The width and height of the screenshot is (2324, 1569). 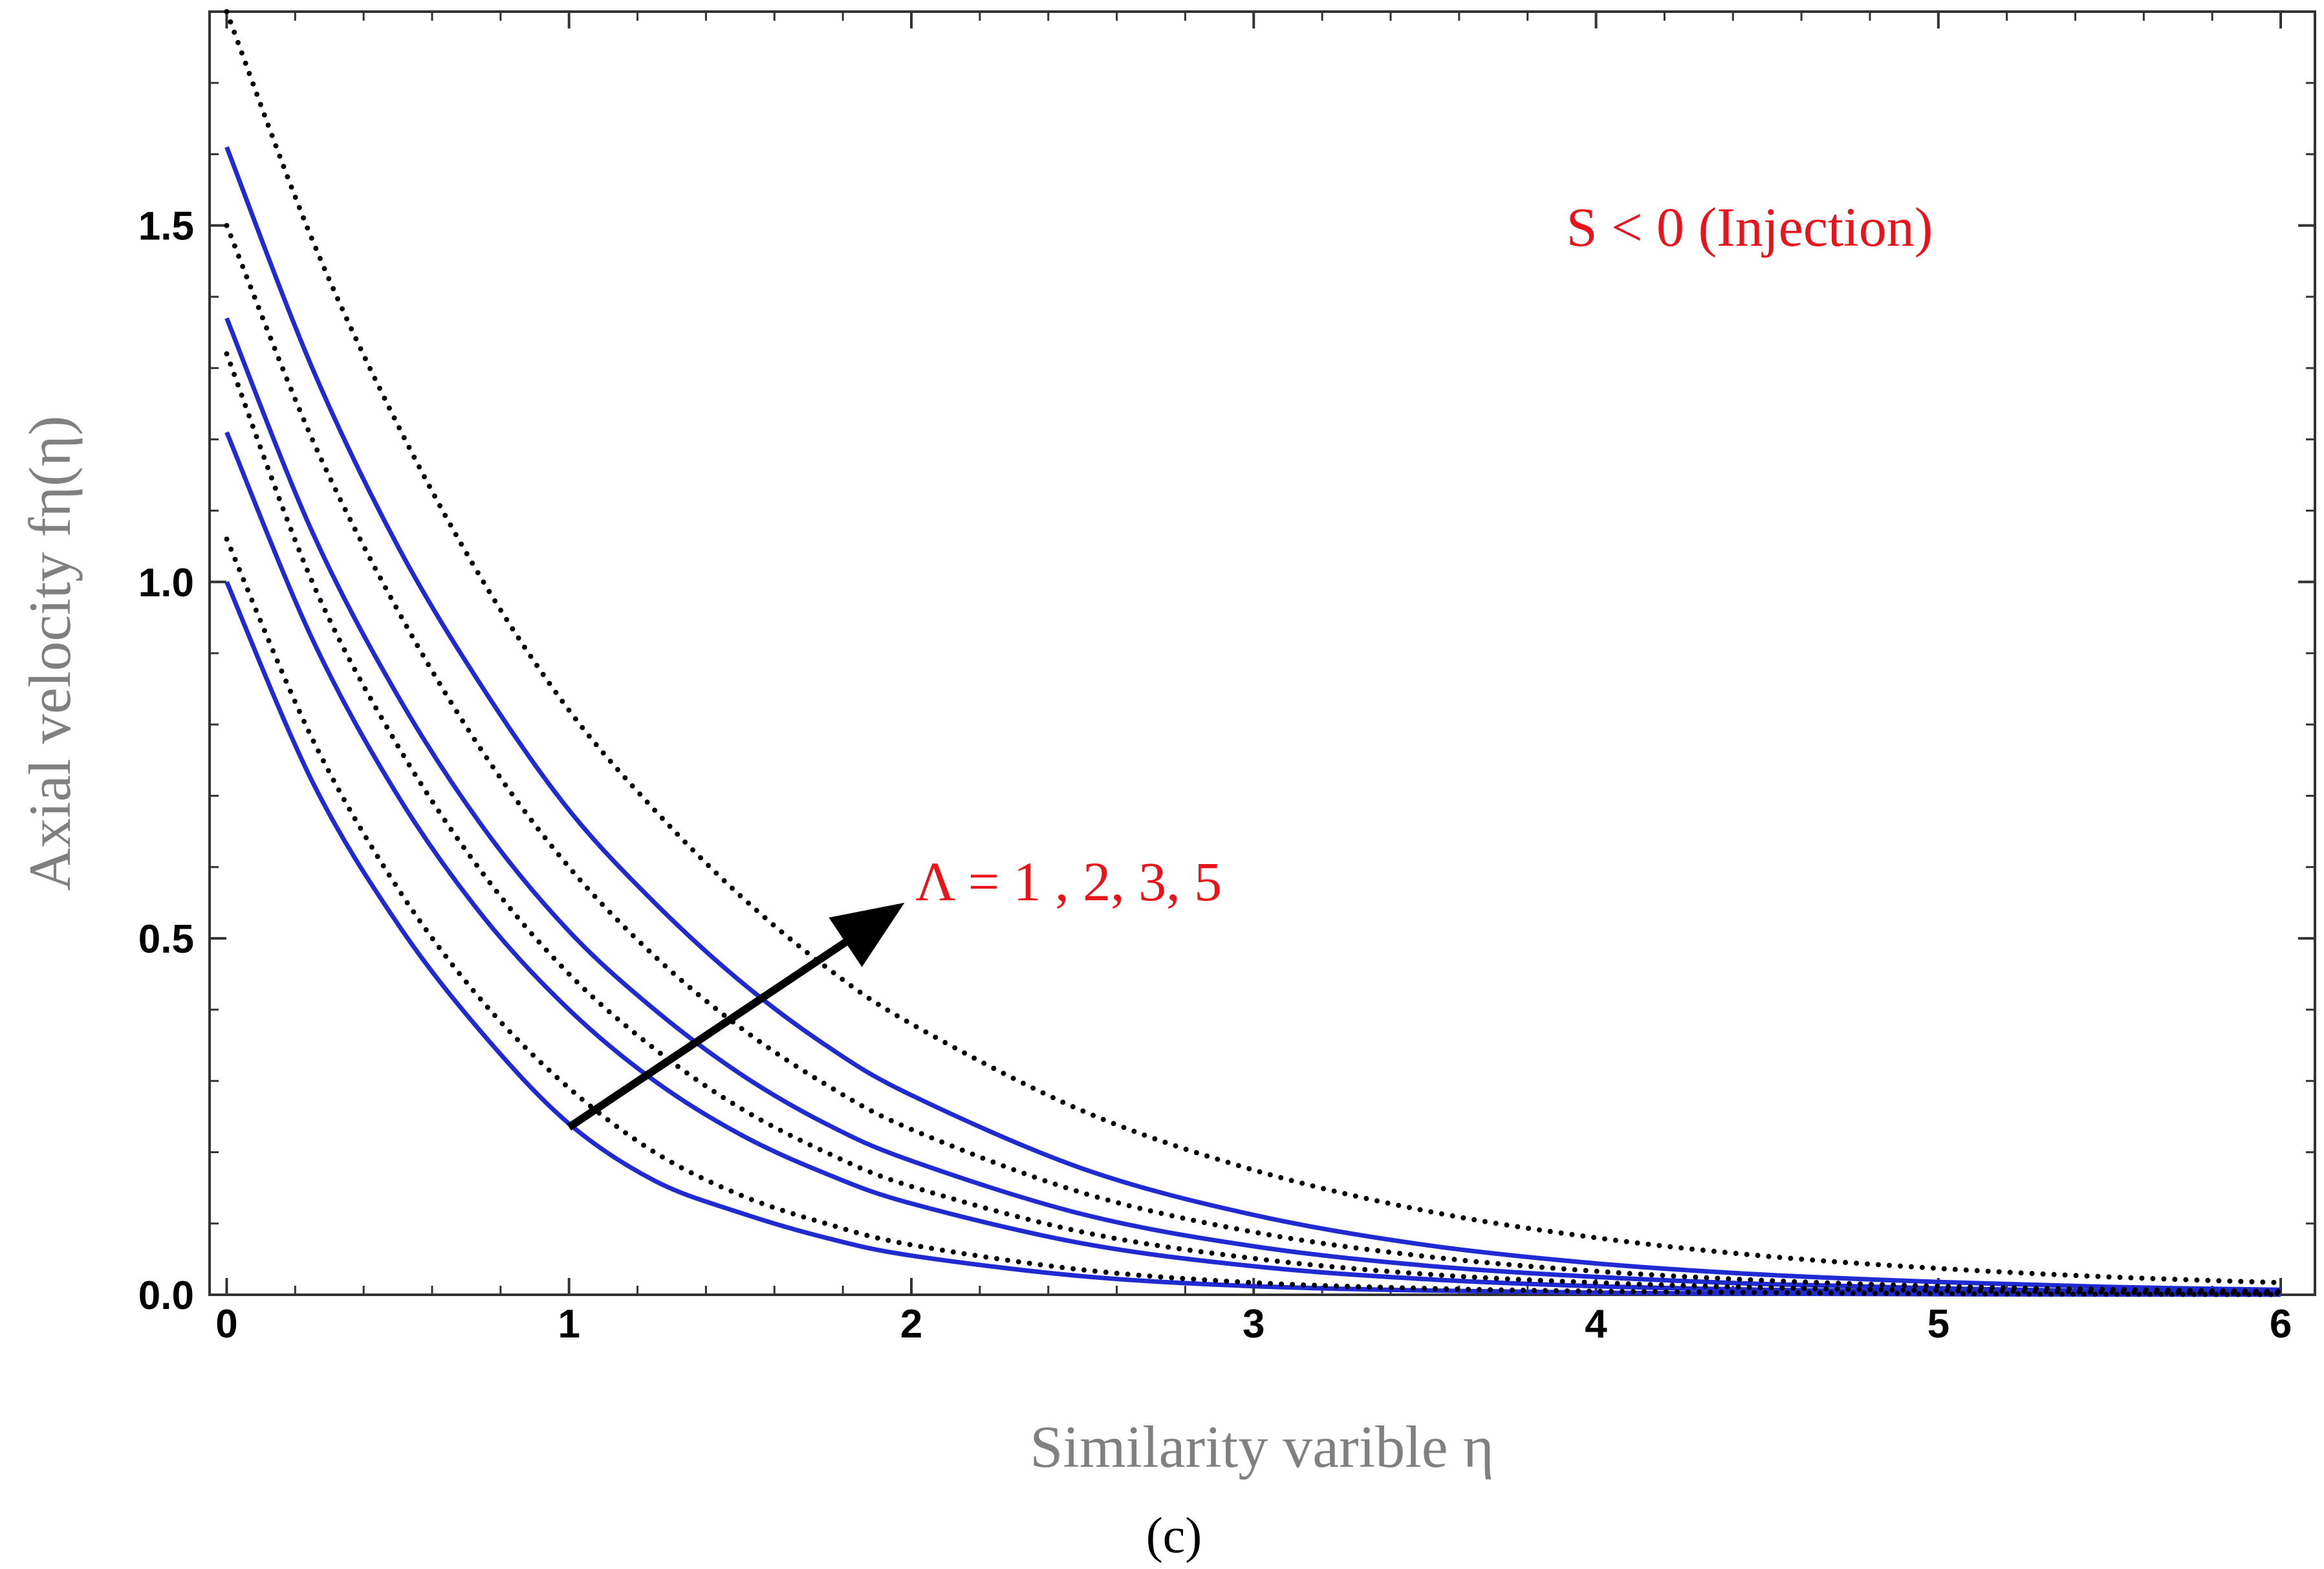 I want to click on x-tick-label: 2, so click(x=911, y=1324).